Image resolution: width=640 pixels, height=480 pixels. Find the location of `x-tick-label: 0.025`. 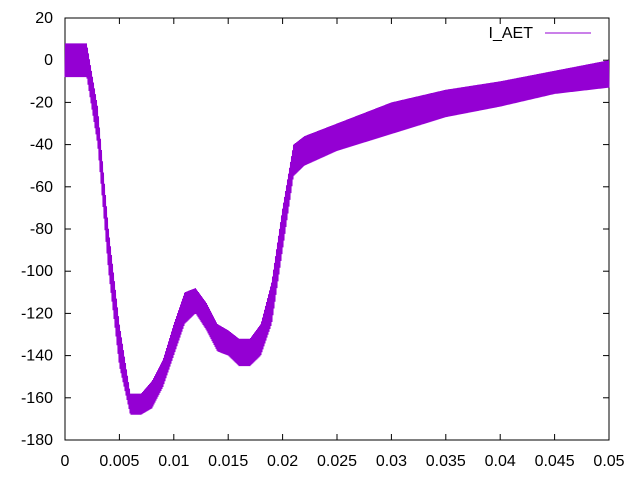

x-tick-label: 0.025 is located at coordinates (337, 461).